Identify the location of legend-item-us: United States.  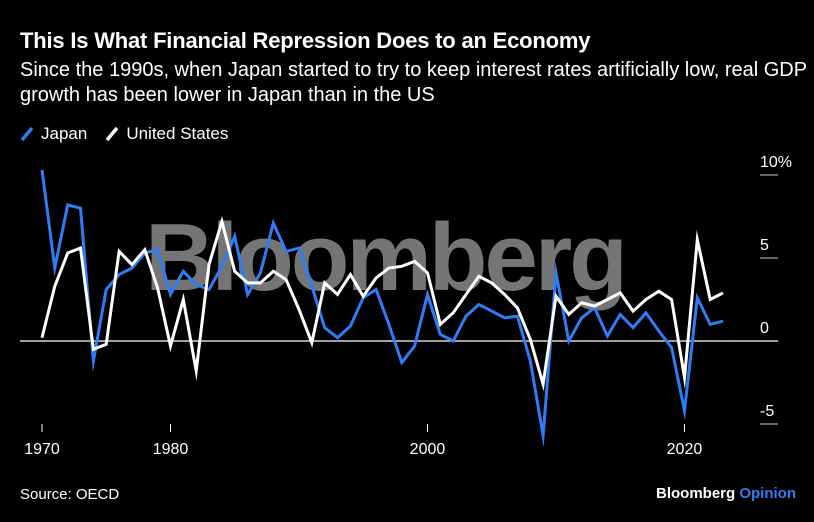
(166, 134).